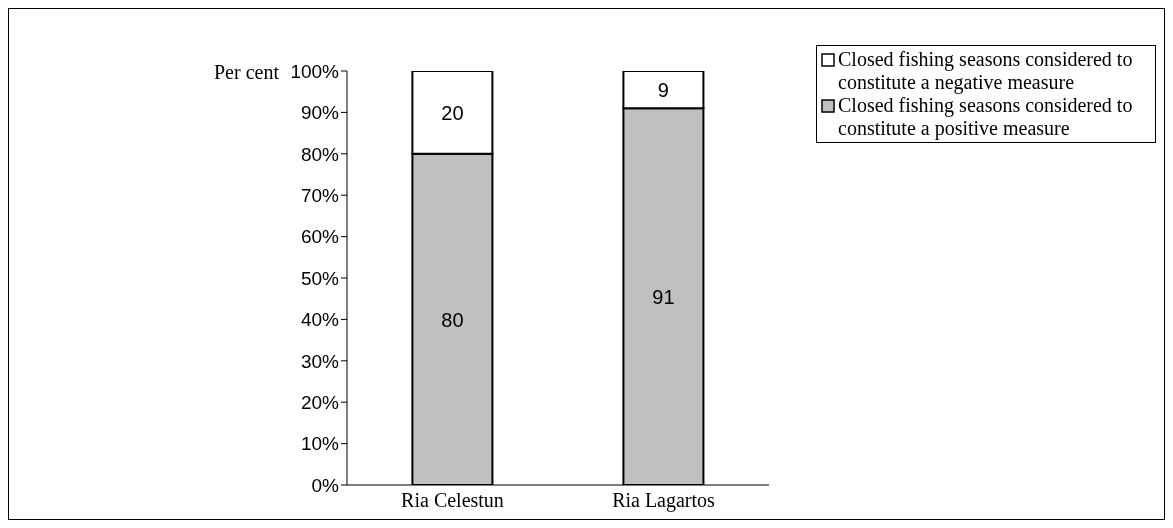 The height and width of the screenshot is (528, 1173). What do you see at coordinates (320, 195) in the screenshot?
I see `y-tick-label: 70%` at bounding box center [320, 195].